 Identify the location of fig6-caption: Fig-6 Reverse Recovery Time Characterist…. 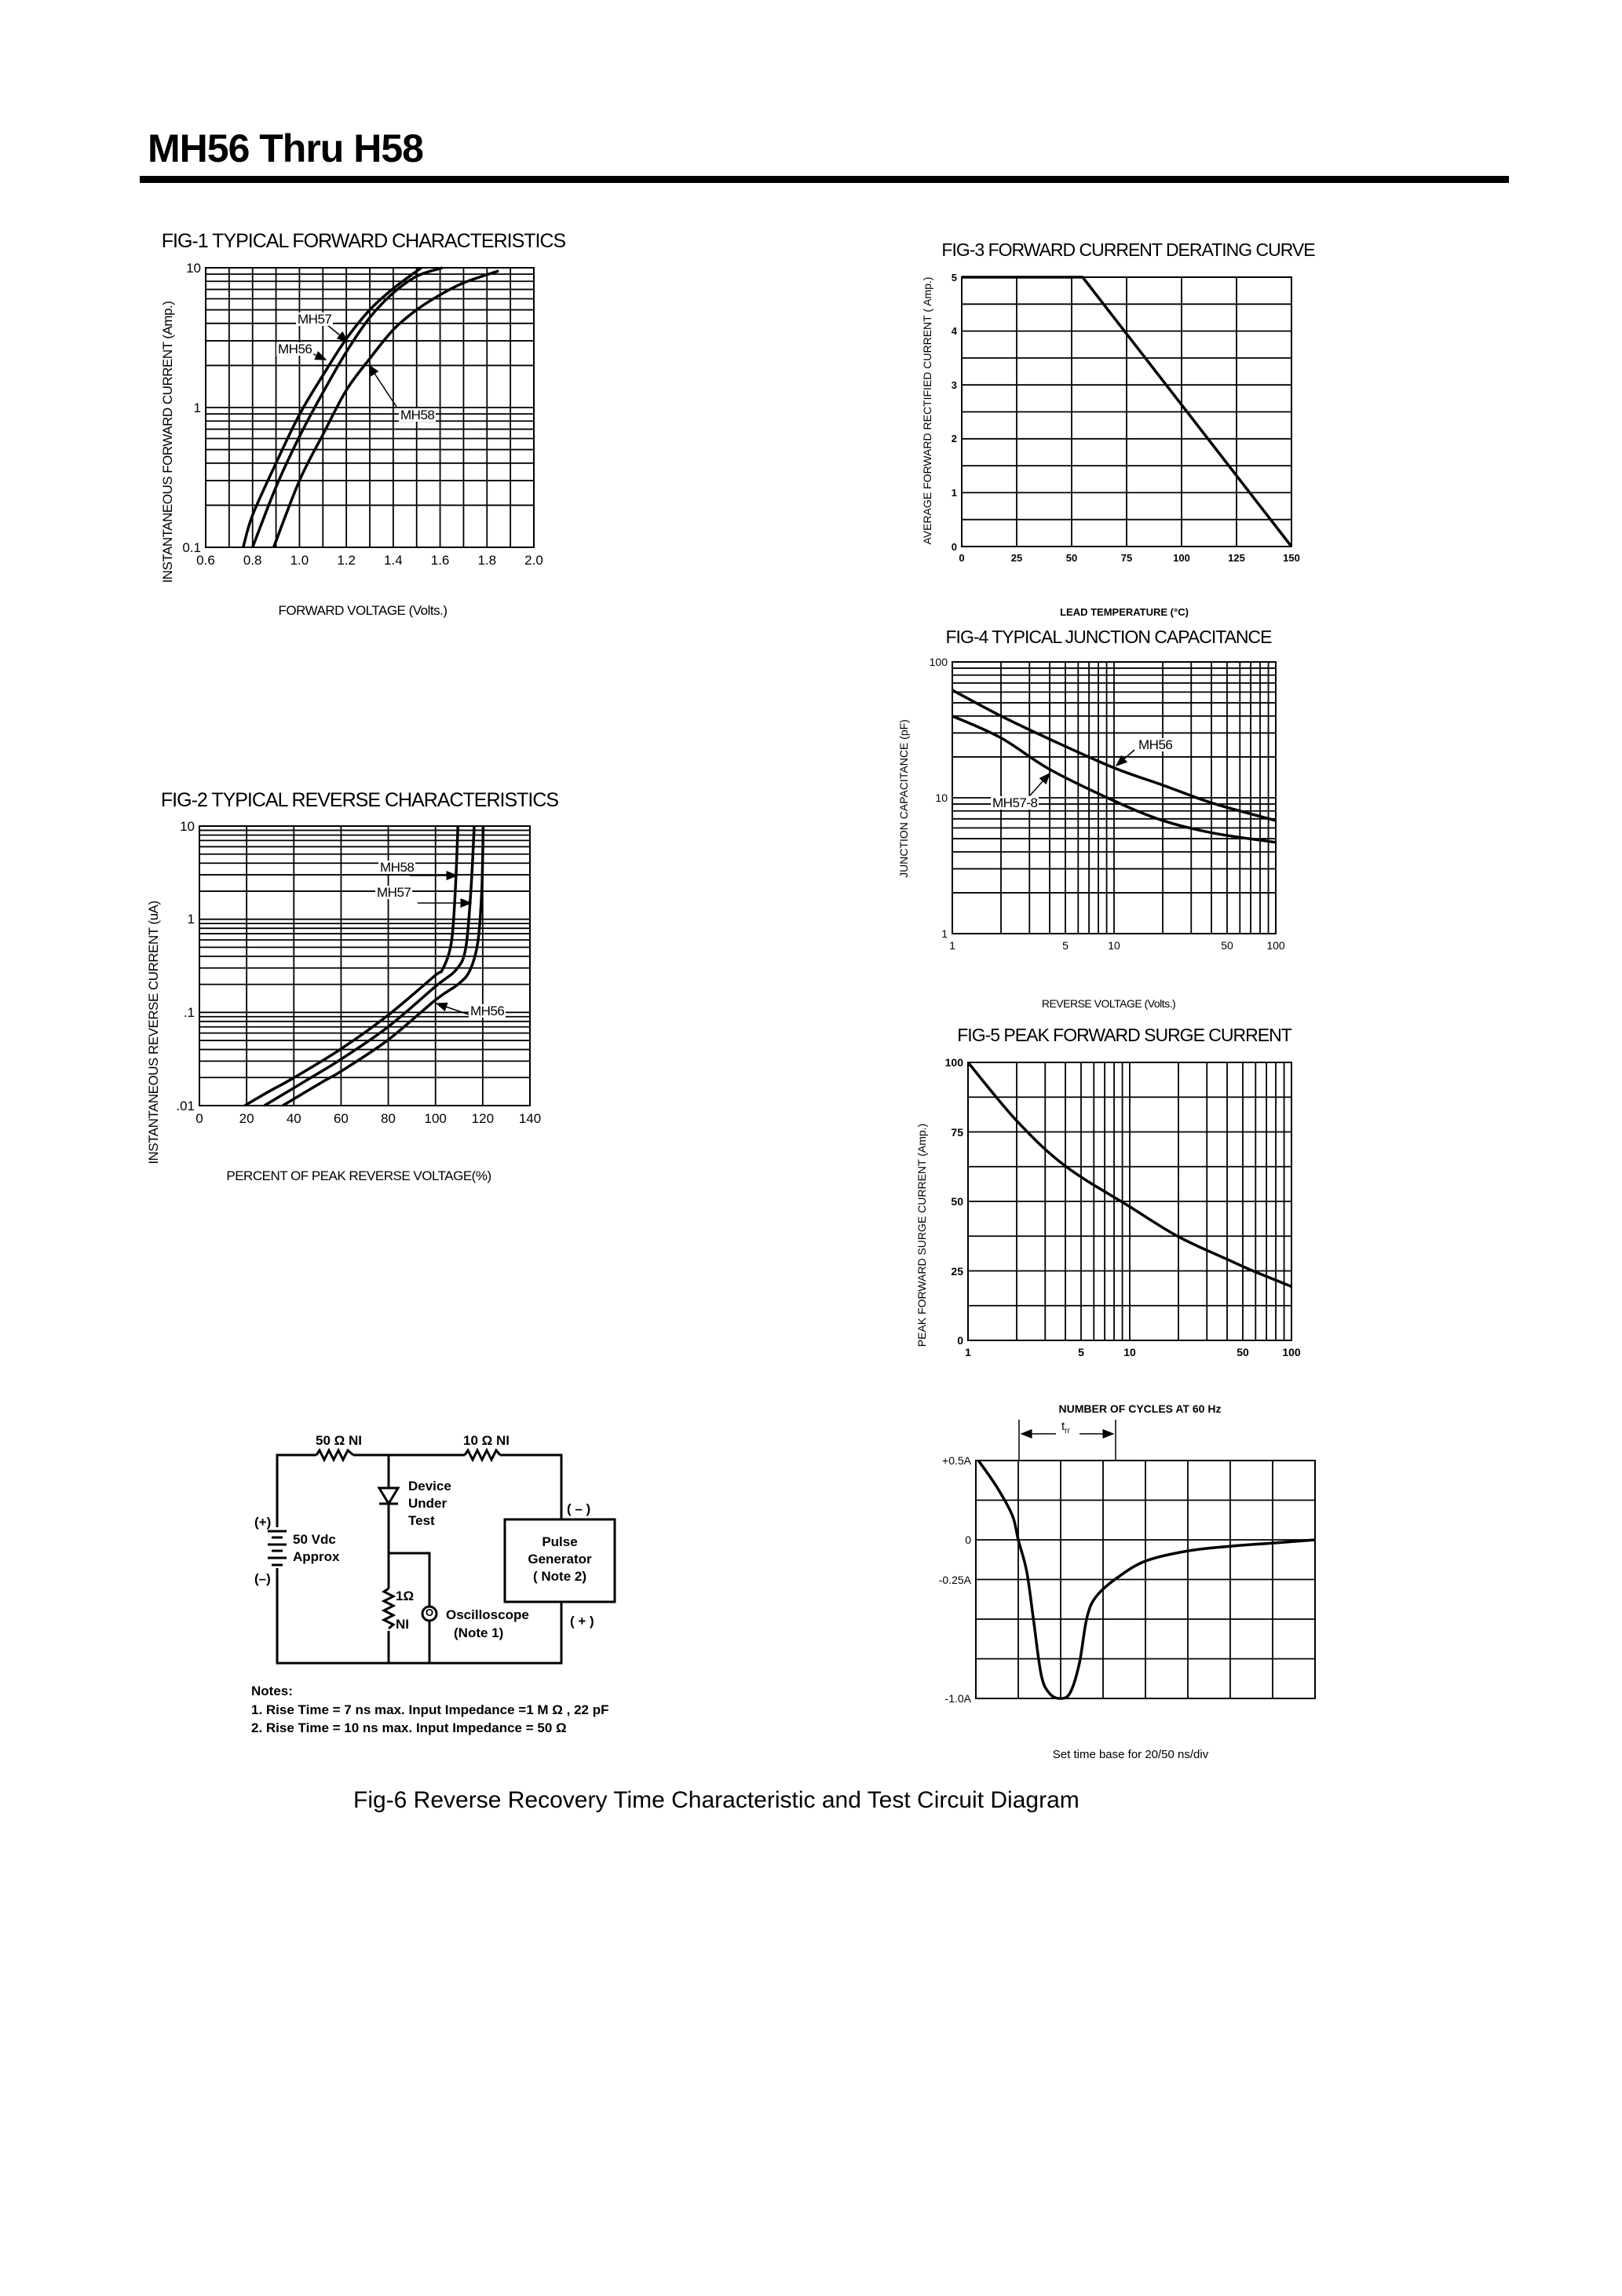
(716, 1800).